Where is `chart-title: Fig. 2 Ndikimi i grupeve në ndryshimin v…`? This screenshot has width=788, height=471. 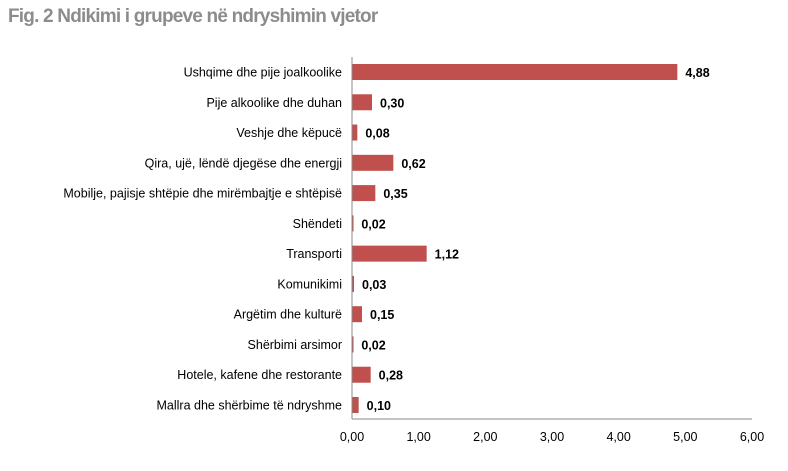 chart-title: Fig. 2 Ndikimi i grupeve në ndryshimin v… is located at coordinates (193, 16).